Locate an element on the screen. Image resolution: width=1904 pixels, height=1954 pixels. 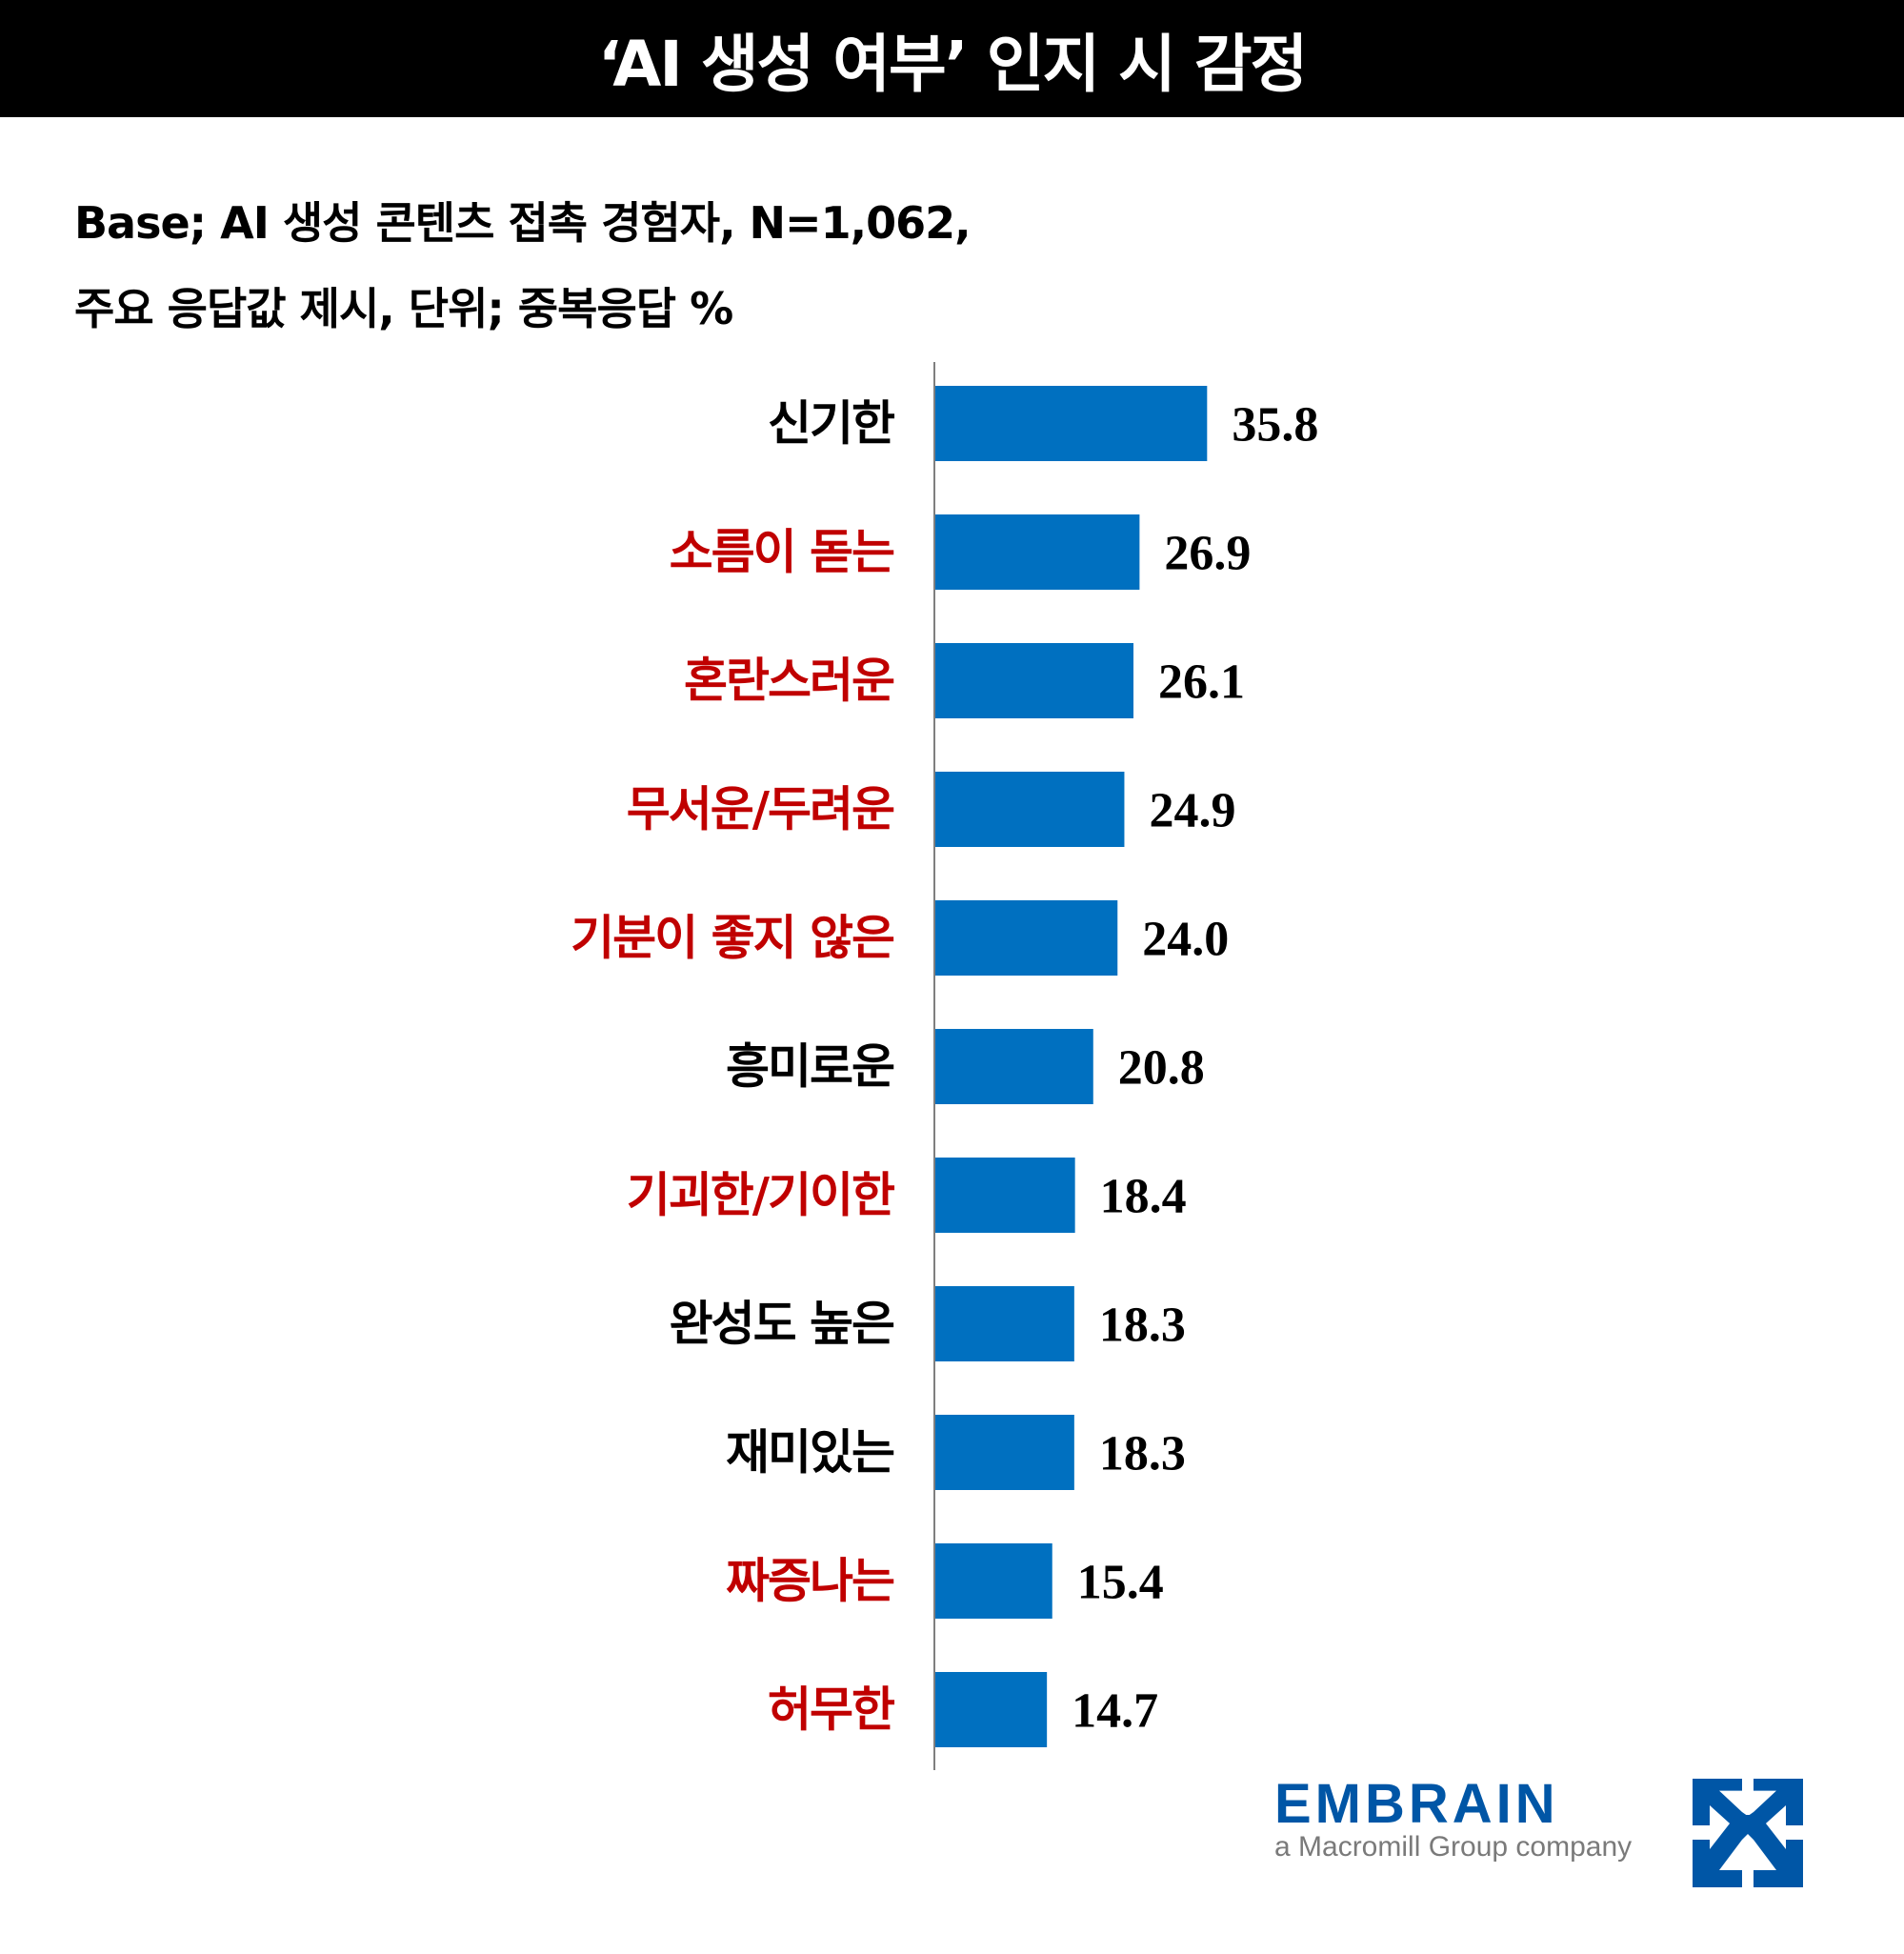
category-label: 무서운/두려운 is located at coordinates (761, 810).